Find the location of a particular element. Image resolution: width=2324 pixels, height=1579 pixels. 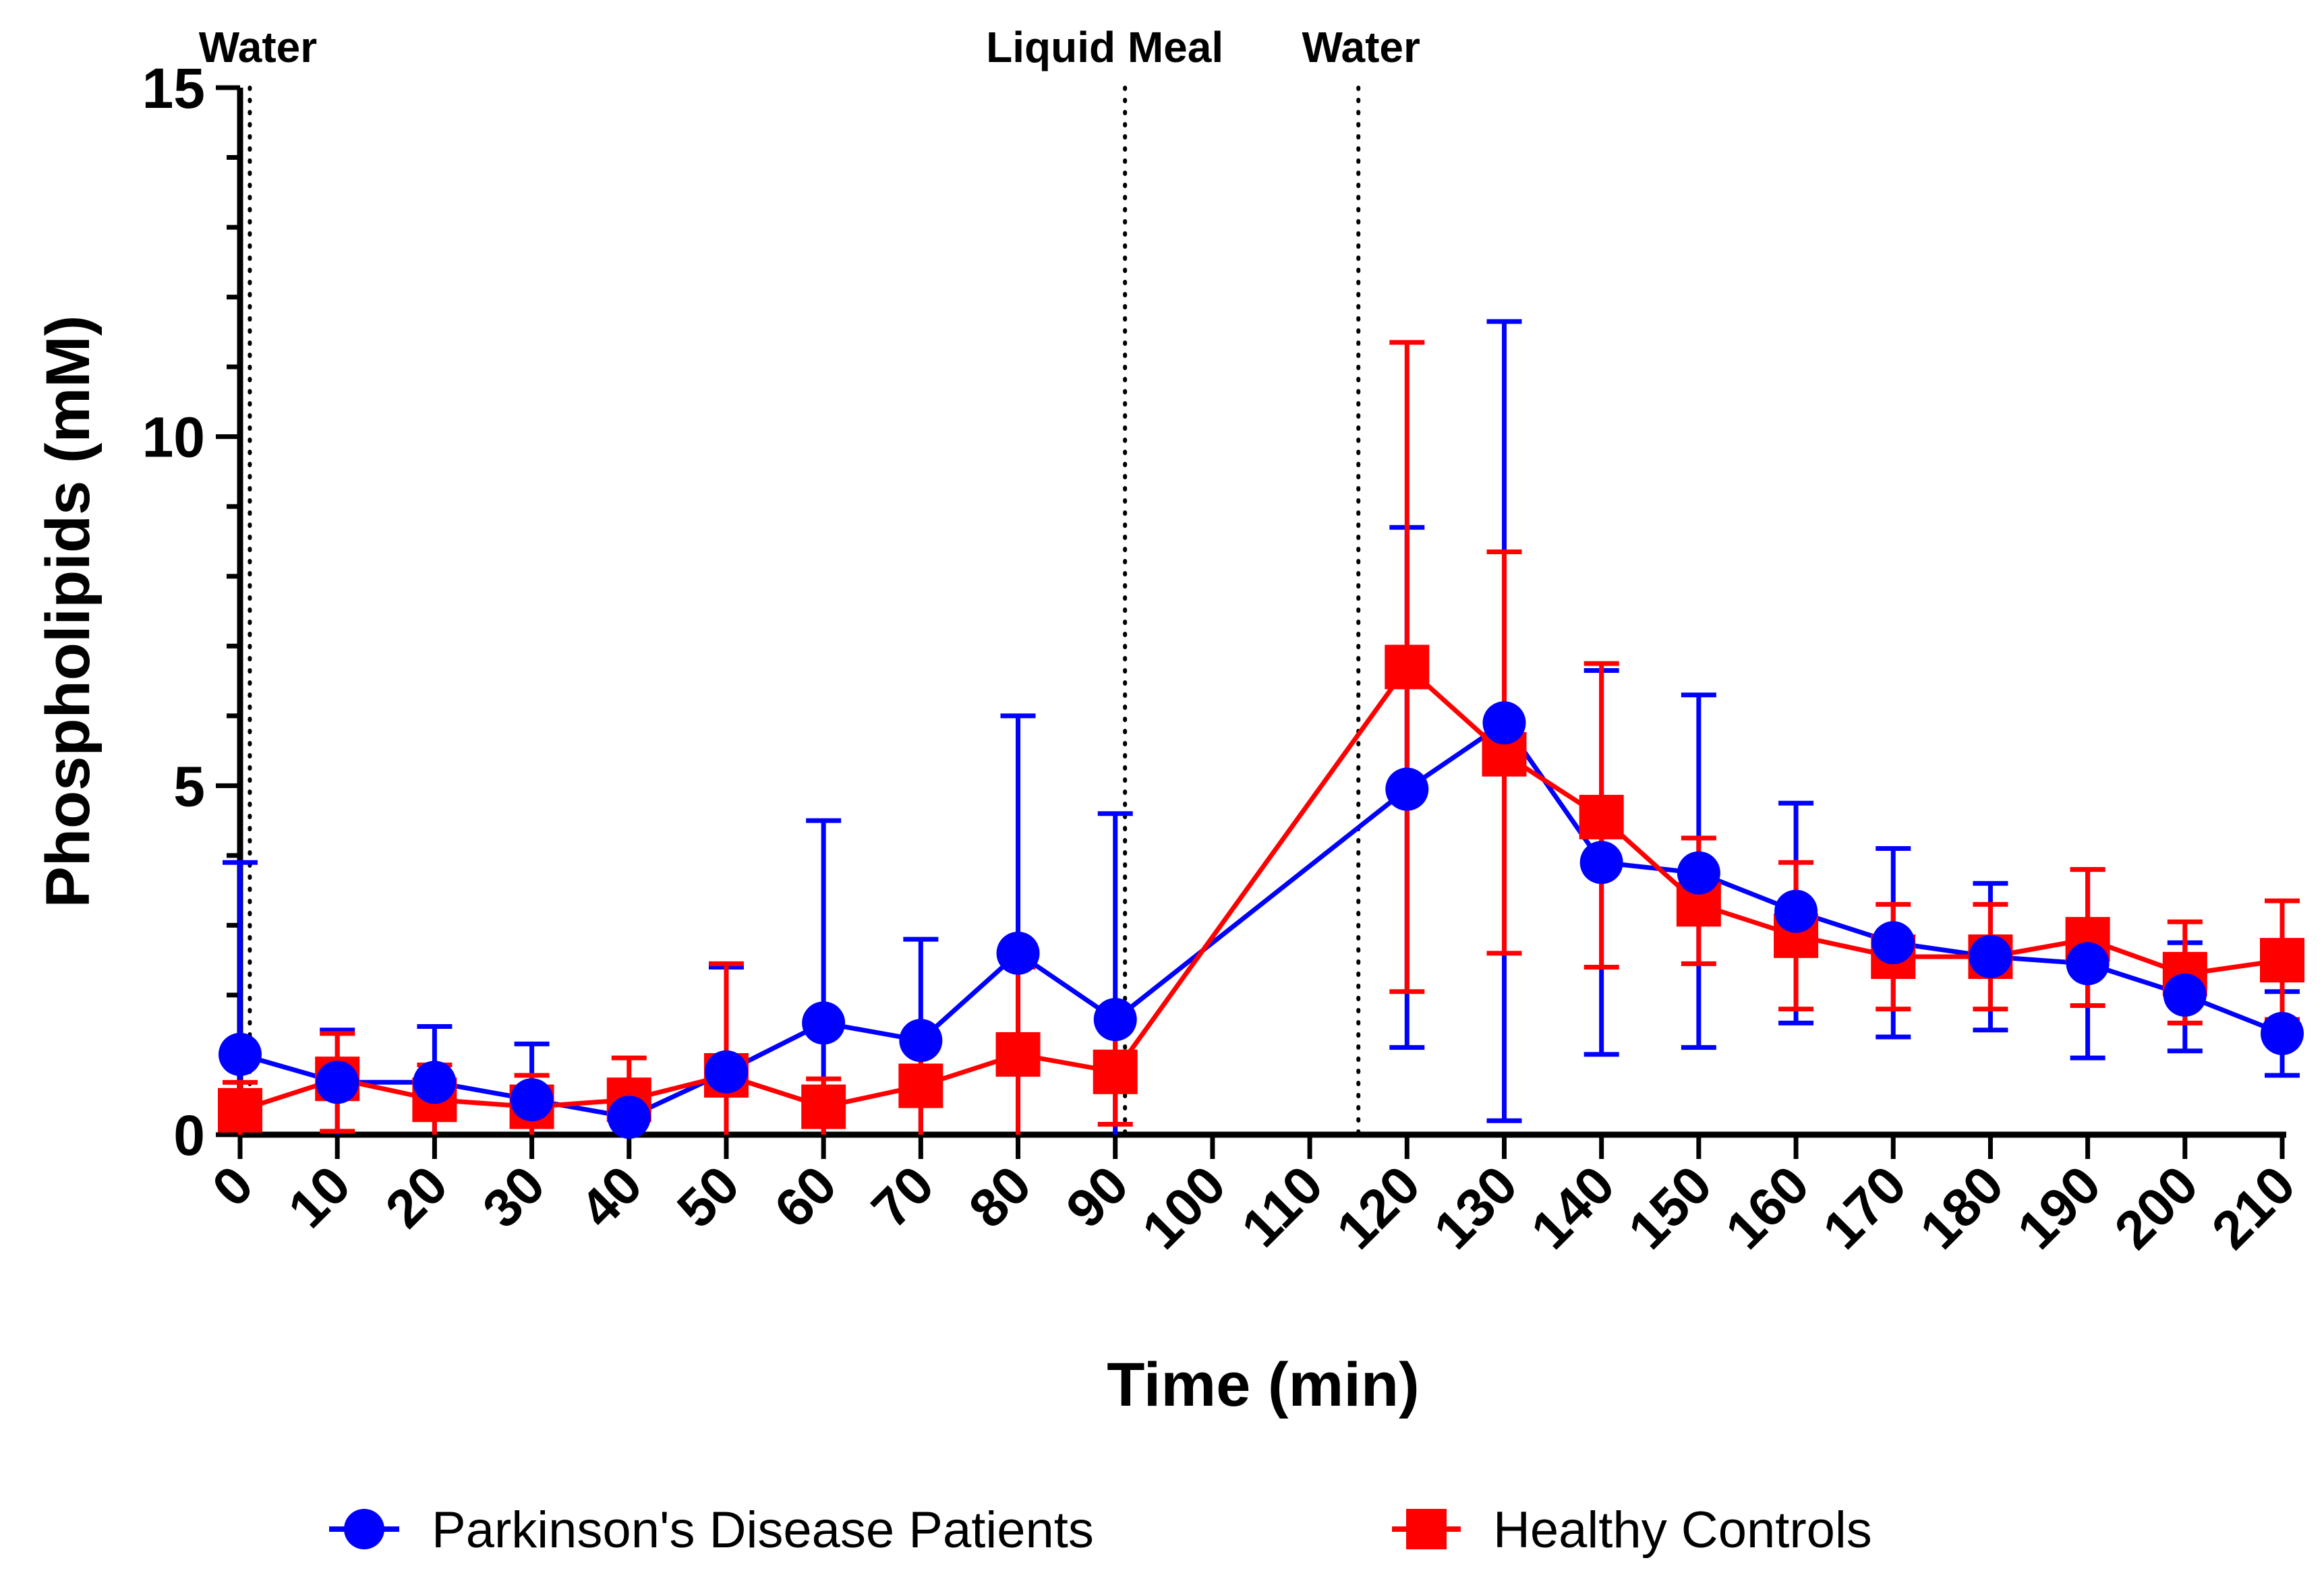

x-tick-label: 190 is located at coordinates (2059, 1207).